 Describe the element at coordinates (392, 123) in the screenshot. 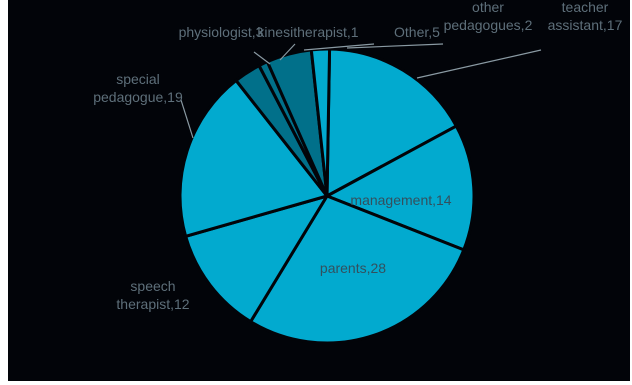

I see `pie-slice-teacher-assistant` at that location.